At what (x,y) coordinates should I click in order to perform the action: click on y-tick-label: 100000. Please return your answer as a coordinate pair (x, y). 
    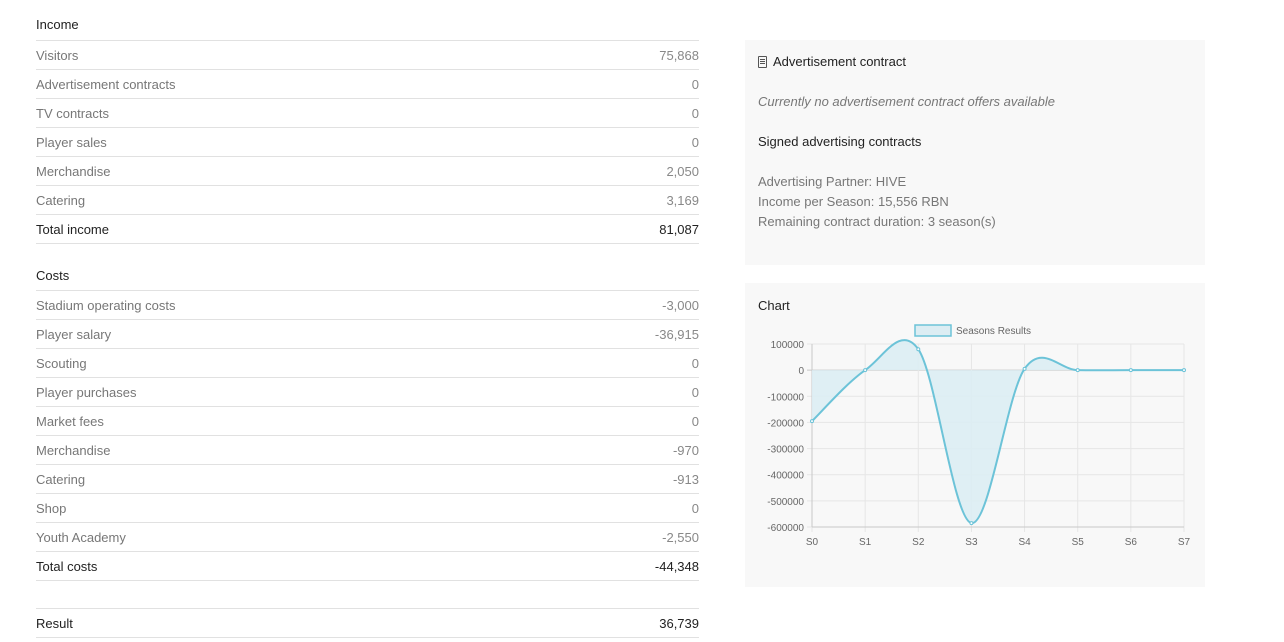
    Looking at the image, I should click on (788, 345).